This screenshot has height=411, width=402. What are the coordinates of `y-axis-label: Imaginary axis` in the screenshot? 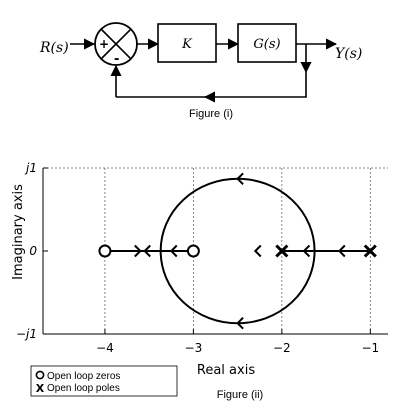 It's located at (18, 232).